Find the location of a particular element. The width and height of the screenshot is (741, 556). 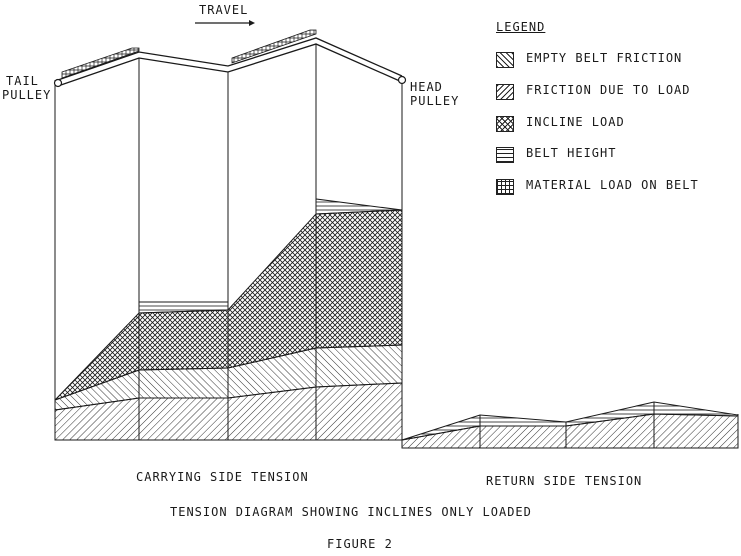

tail-pulley-icon is located at coordinates (58, 83).